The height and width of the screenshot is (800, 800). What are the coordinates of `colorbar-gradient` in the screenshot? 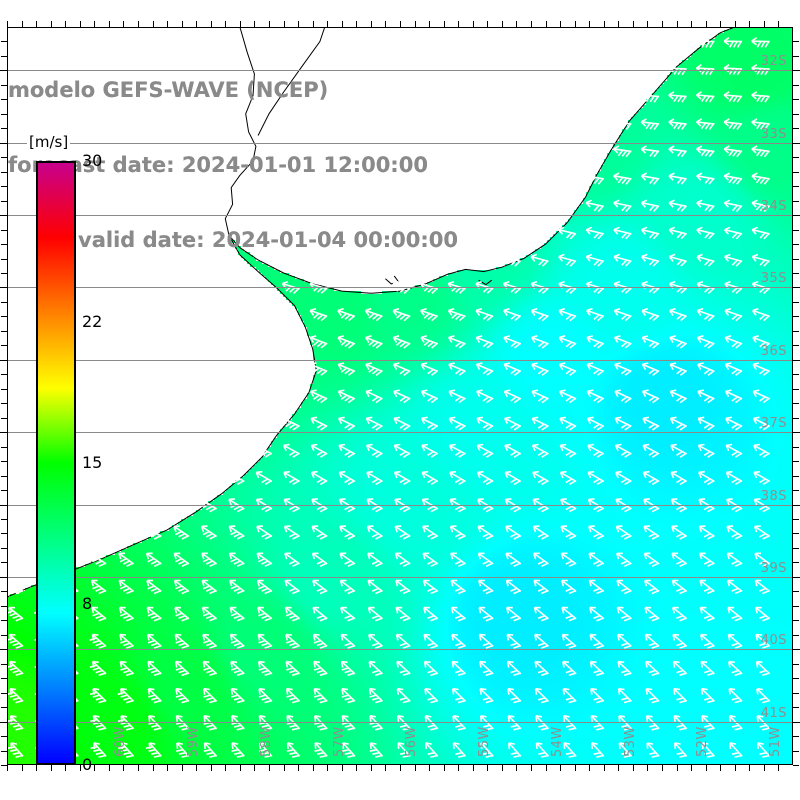 It's located at (56, 463).